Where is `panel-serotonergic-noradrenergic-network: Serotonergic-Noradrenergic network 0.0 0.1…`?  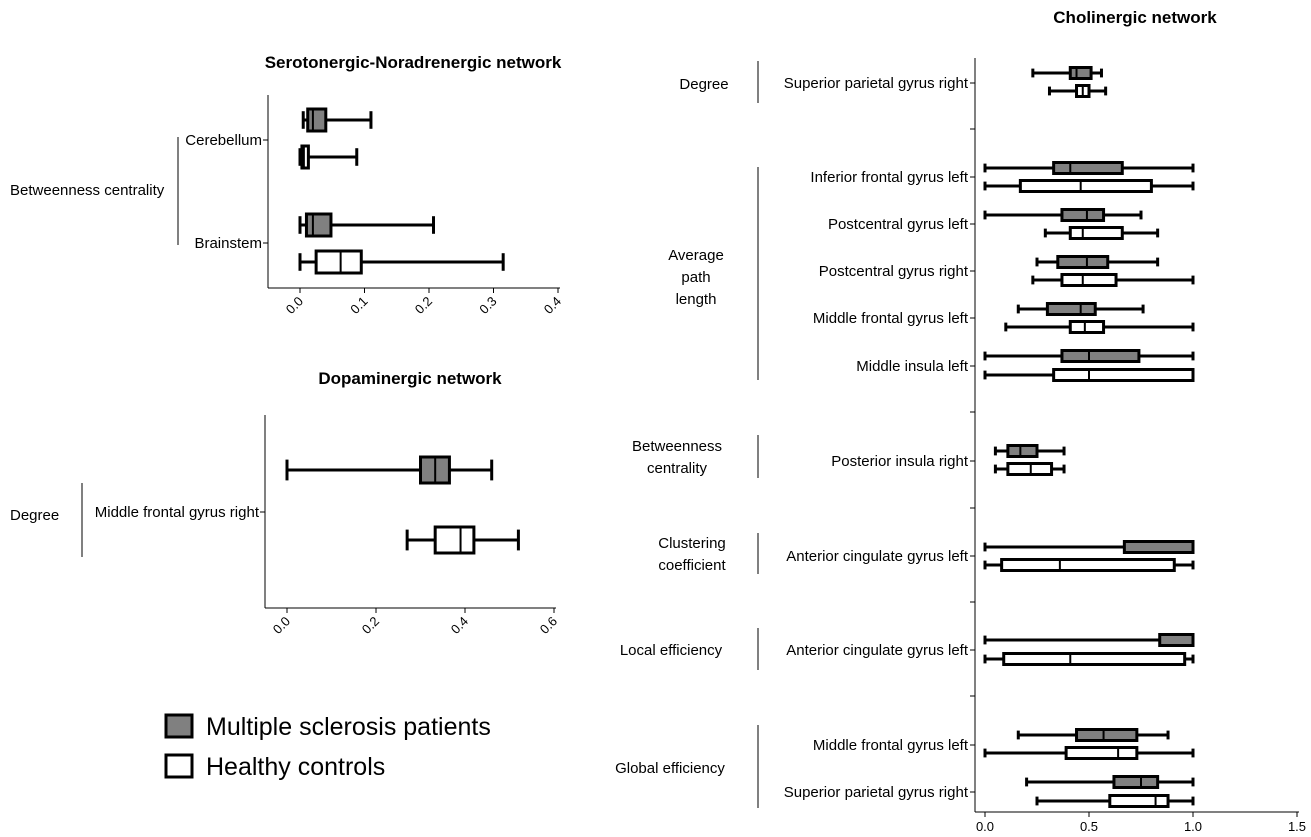 panel-serotonergic-noradrenergic-network: Serotonergic-Noradrenergic network 0.0 0.1… is located at coordinates (287, 185).